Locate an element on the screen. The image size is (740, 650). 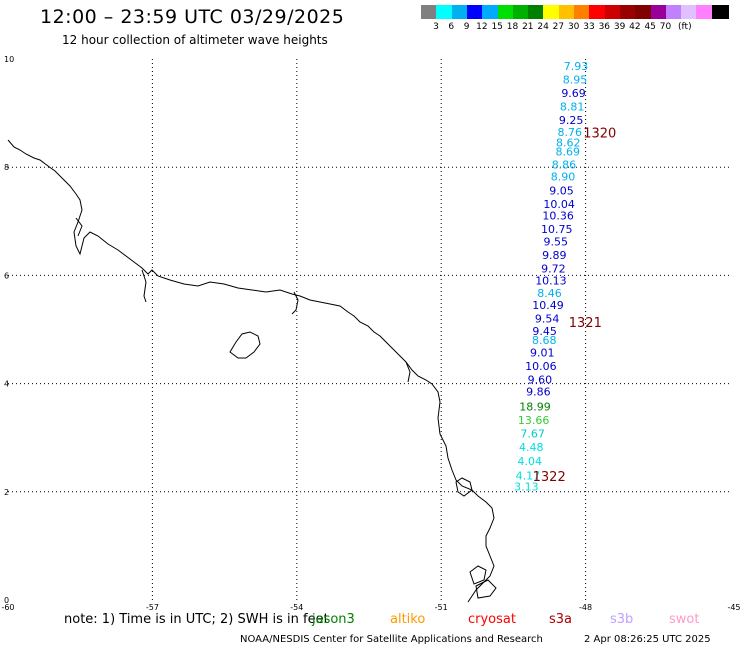
satellite-legend-jason3: jason3 is located at coordinates (333, 619).